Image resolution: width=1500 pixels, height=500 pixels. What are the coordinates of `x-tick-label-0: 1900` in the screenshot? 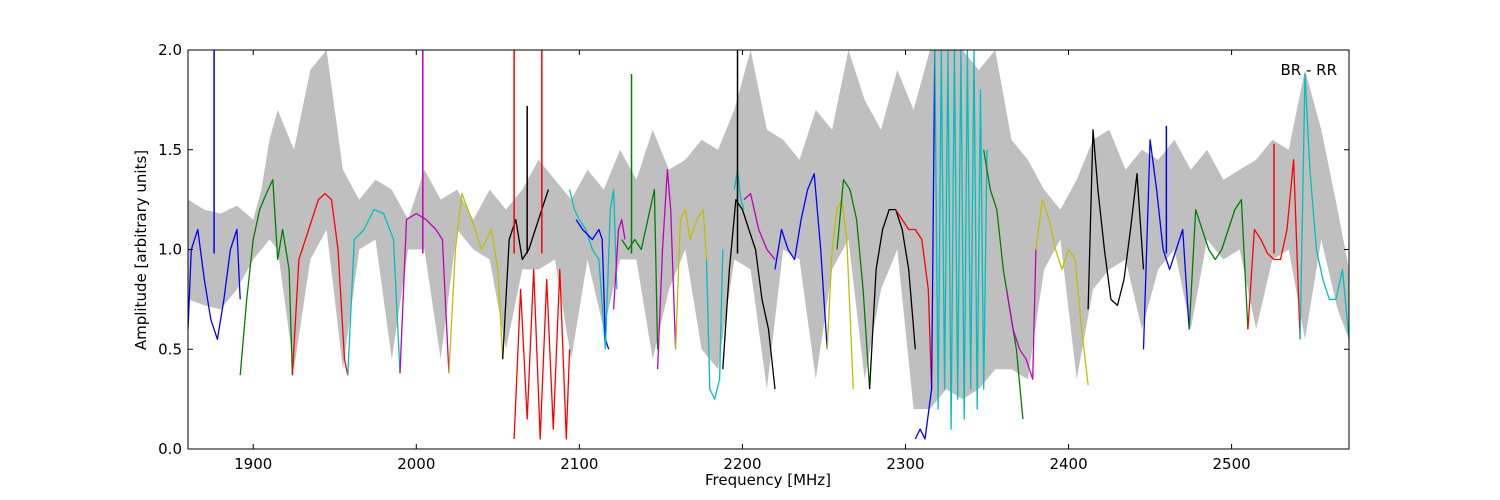 It's located at (253, 464).